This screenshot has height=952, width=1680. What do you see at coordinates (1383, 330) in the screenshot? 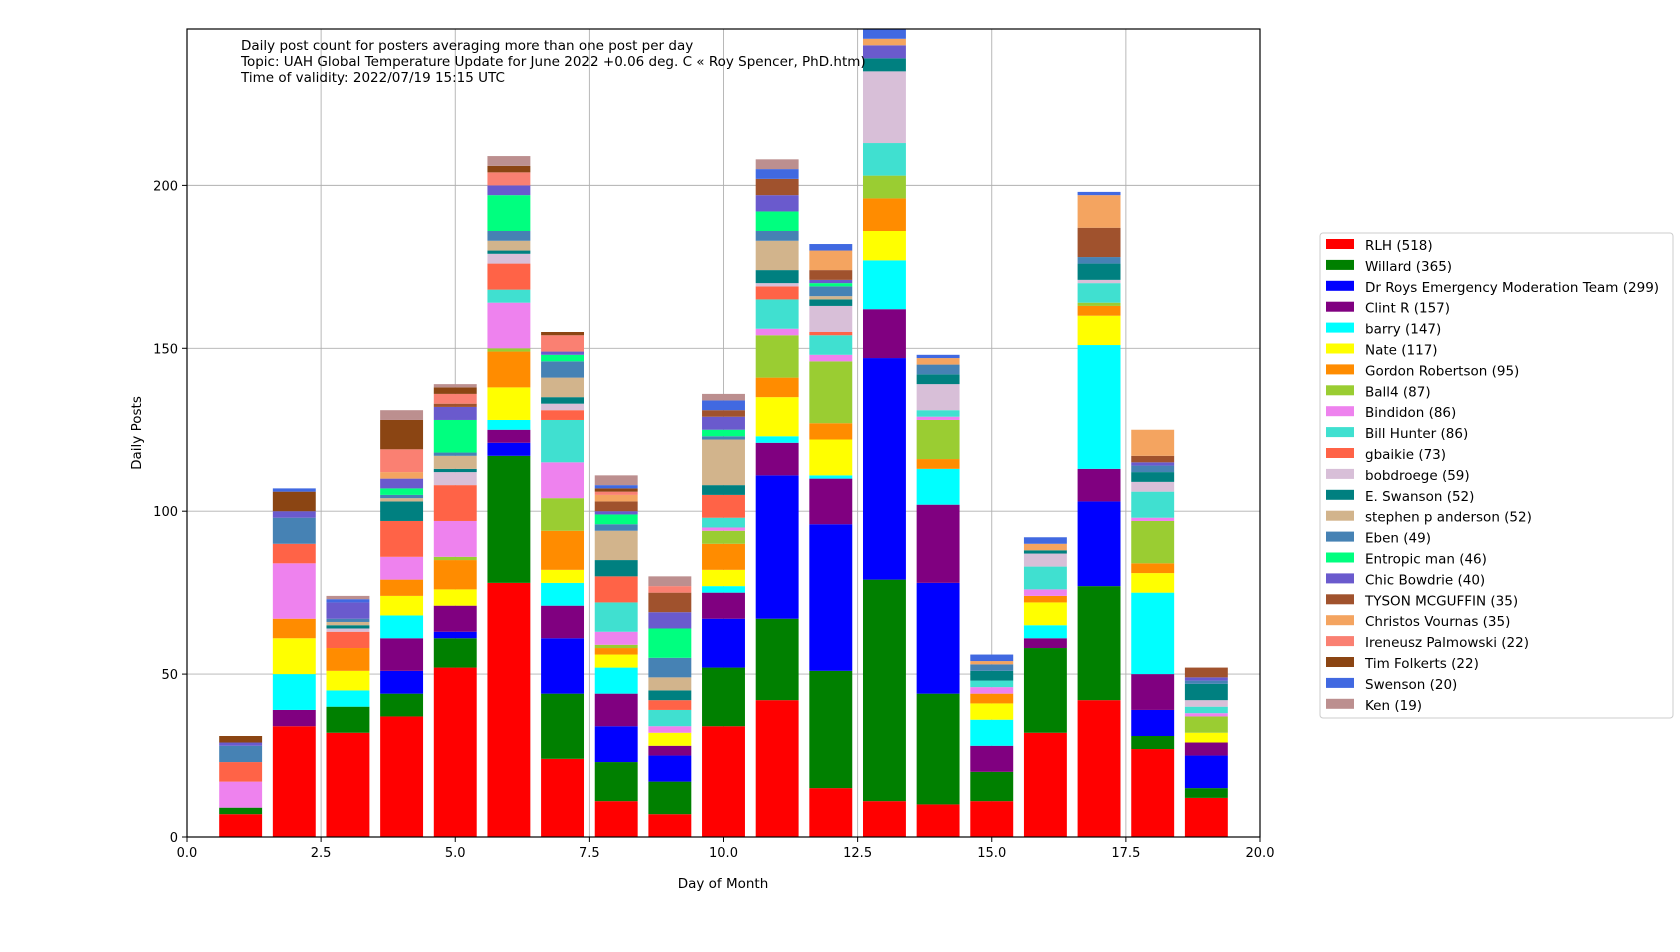
I see `legend-item: barry (147)` at bounding box center [1383, 330].